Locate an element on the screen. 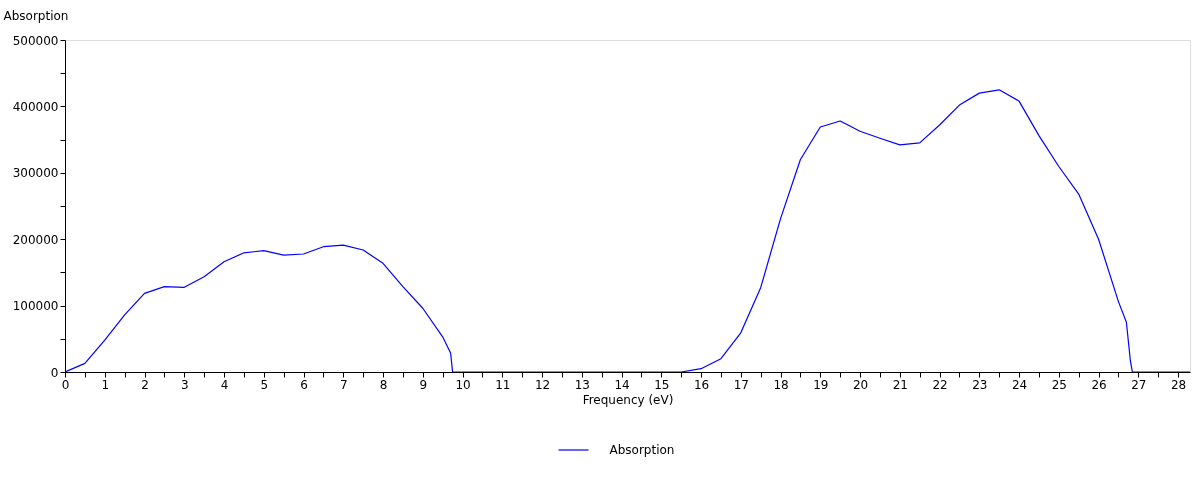 The height and width of the screenshot is (490, 1198). y-tick-label: 500000 is located at coordinates (35, 40).